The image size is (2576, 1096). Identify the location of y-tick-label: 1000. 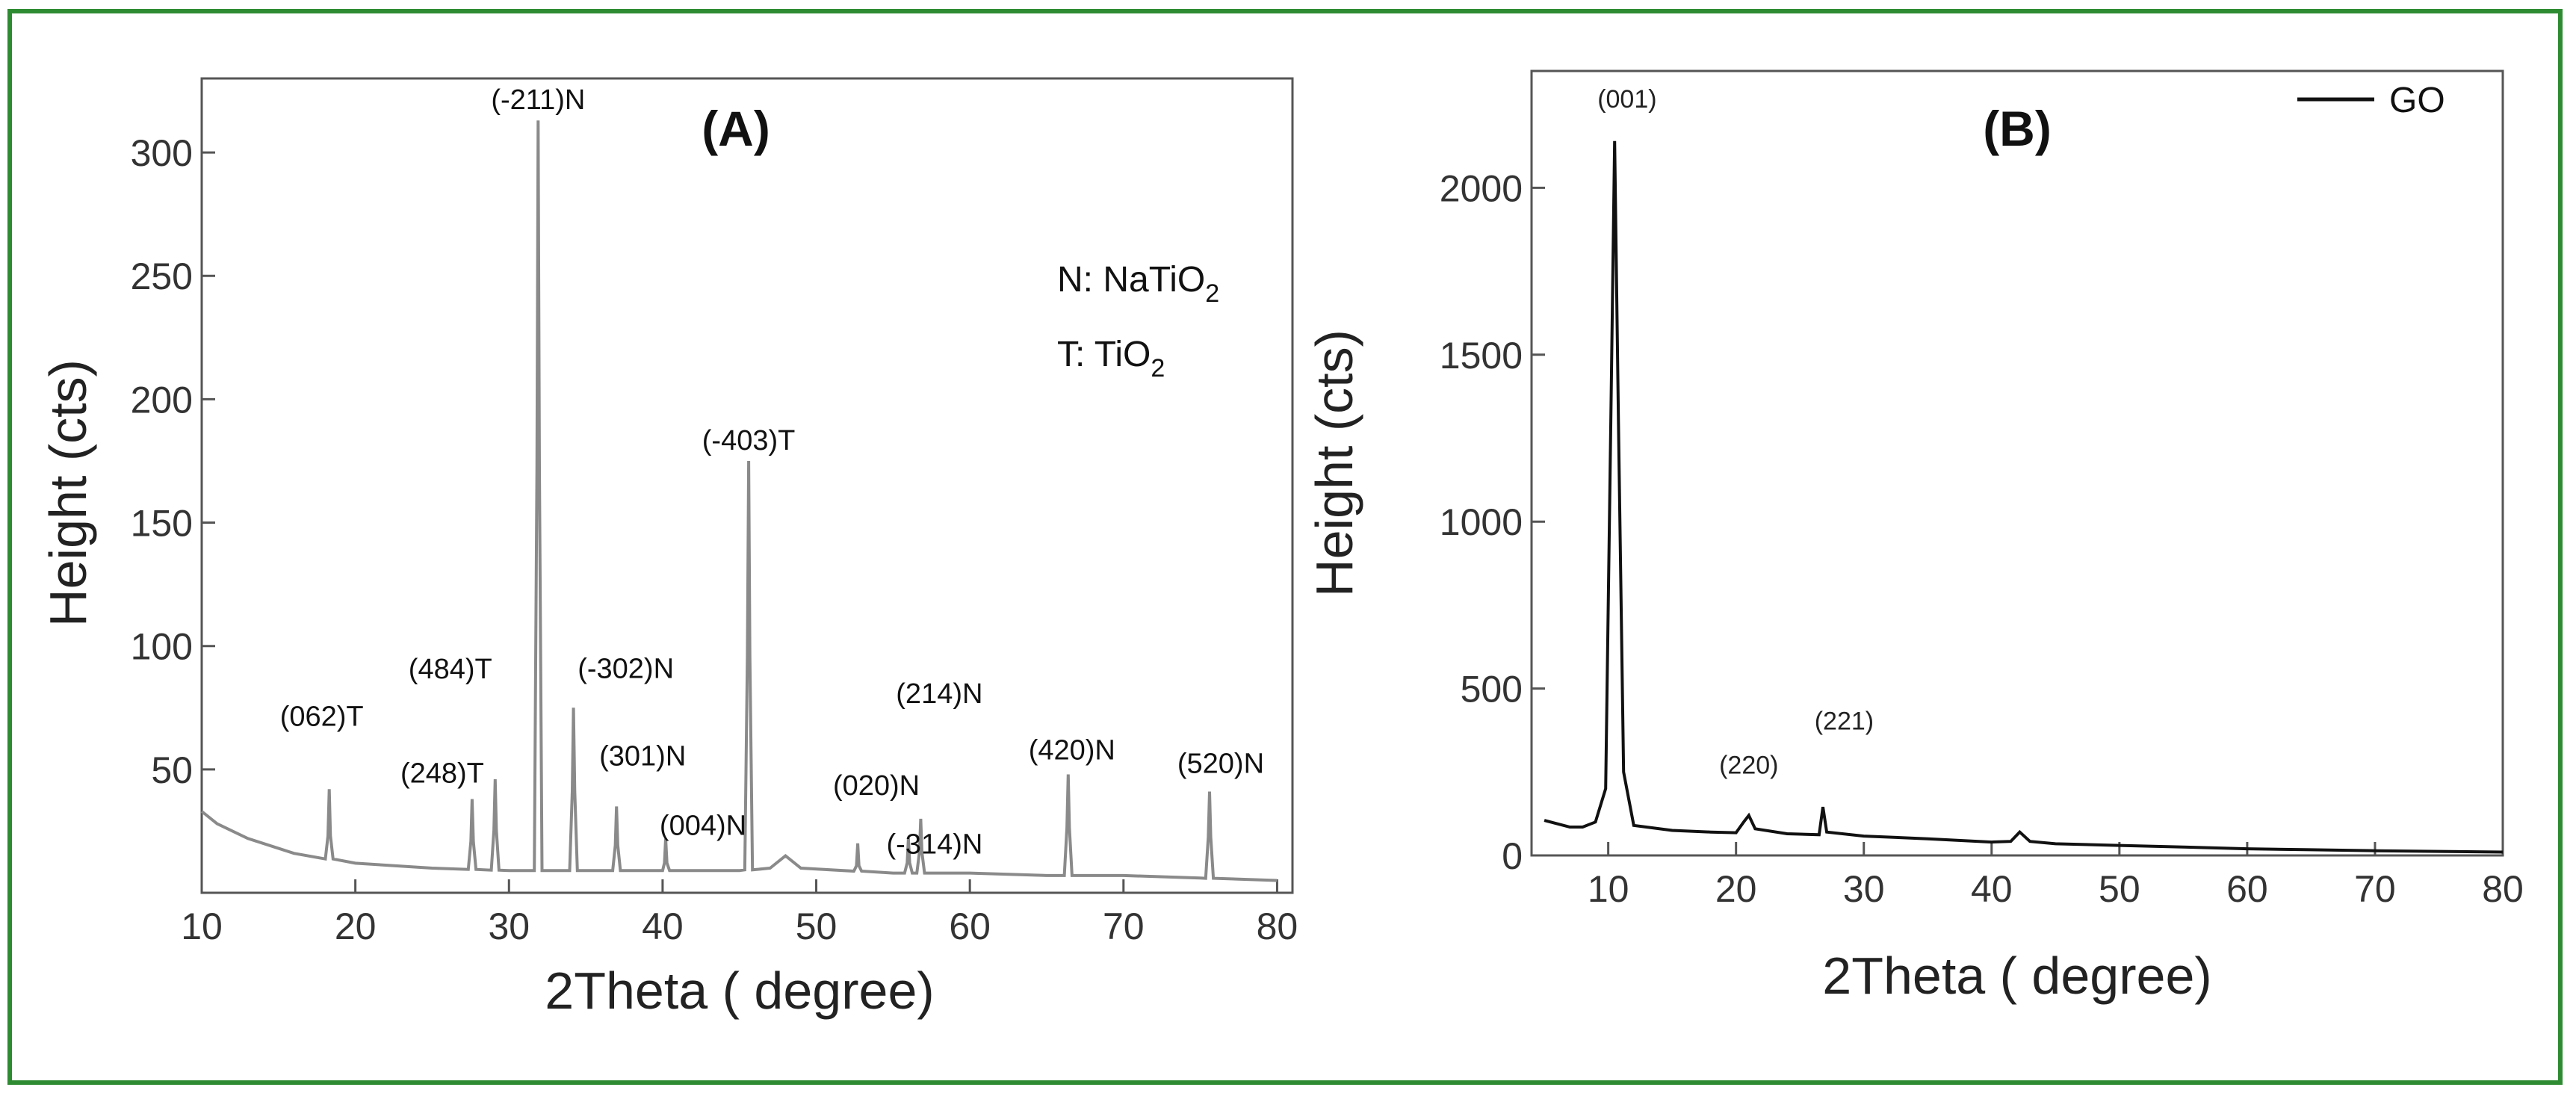
(1481, 522).